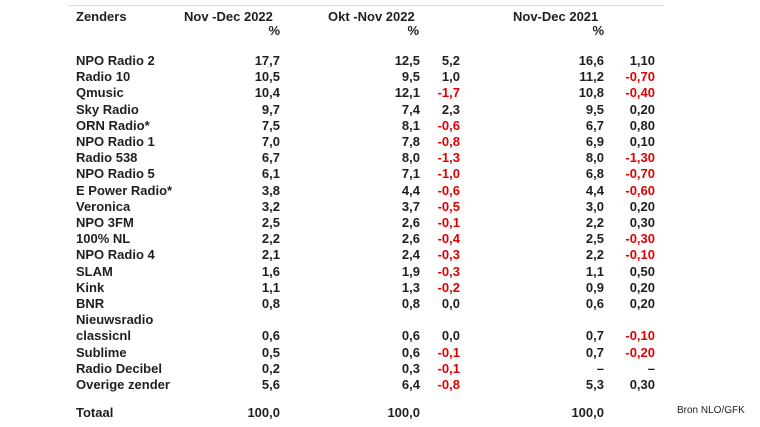 The width and height of the screenshot is (760, 427). I want to click on value-nov-dec-2022: 3,8, so click(270, 190).